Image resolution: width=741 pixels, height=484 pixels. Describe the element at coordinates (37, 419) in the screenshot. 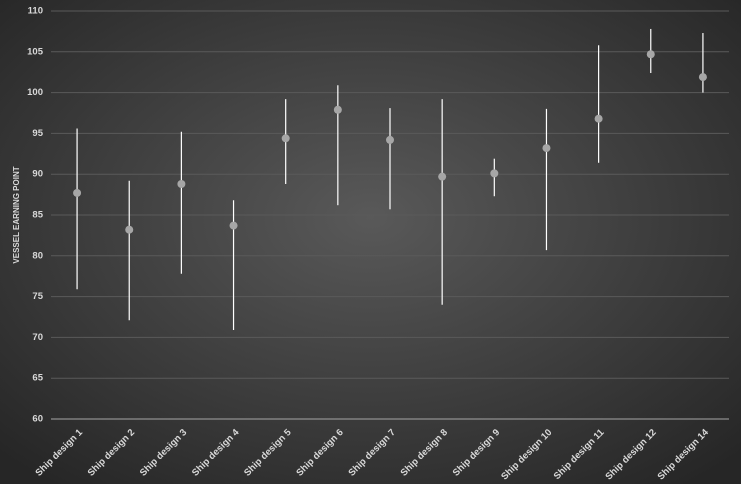

I see `y-tick-label: 60` at that location.